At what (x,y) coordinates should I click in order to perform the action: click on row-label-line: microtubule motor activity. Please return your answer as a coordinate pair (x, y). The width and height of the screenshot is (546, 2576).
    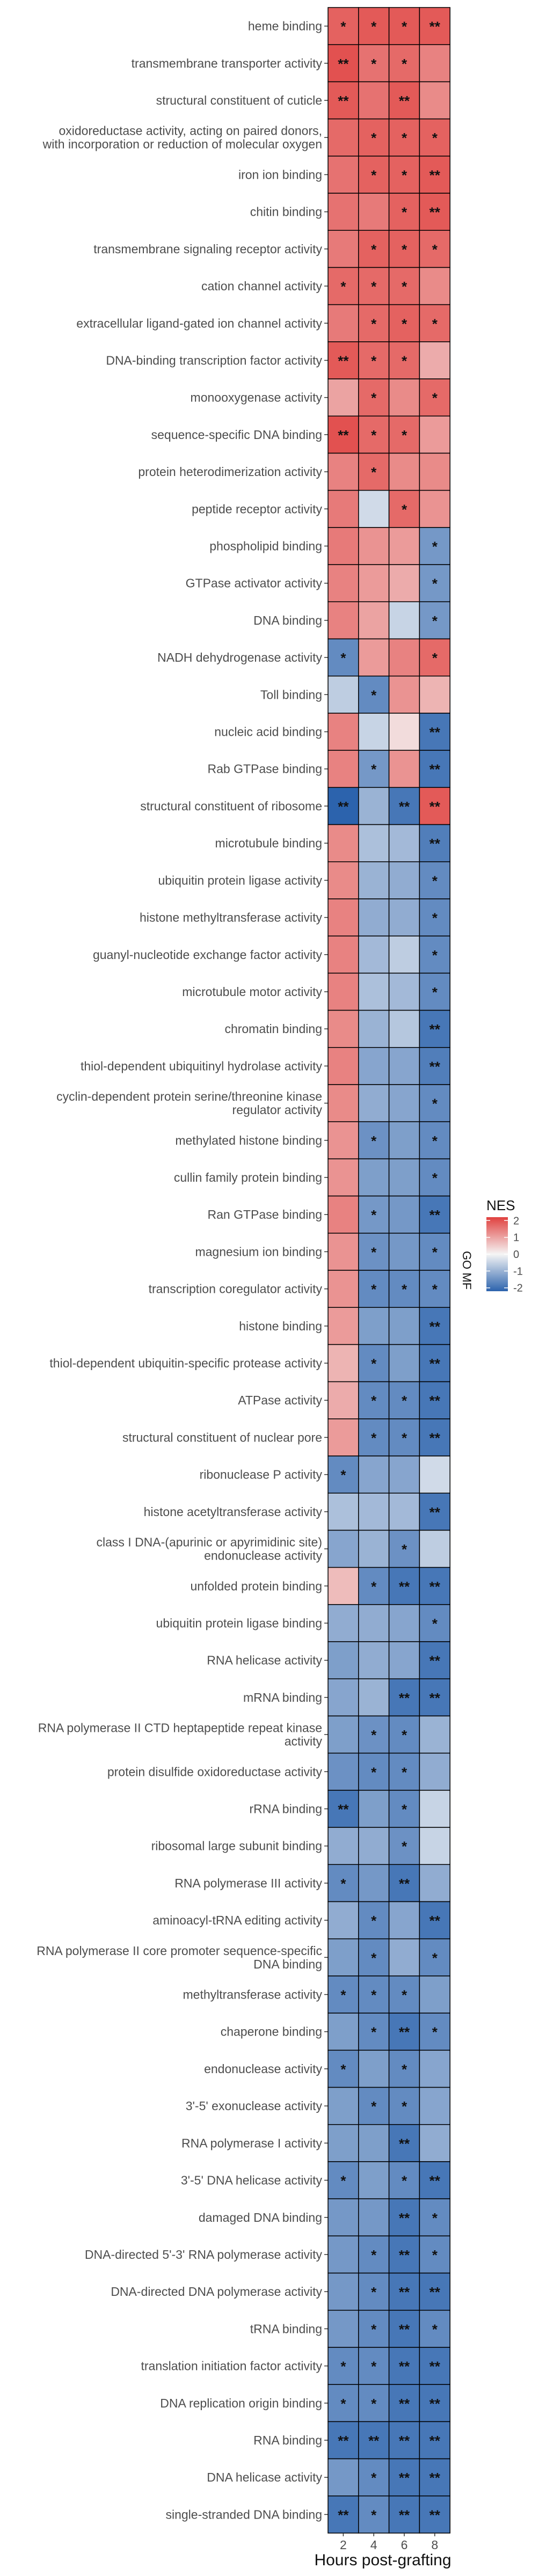
    Looking at the image, I should click on (252, 992).